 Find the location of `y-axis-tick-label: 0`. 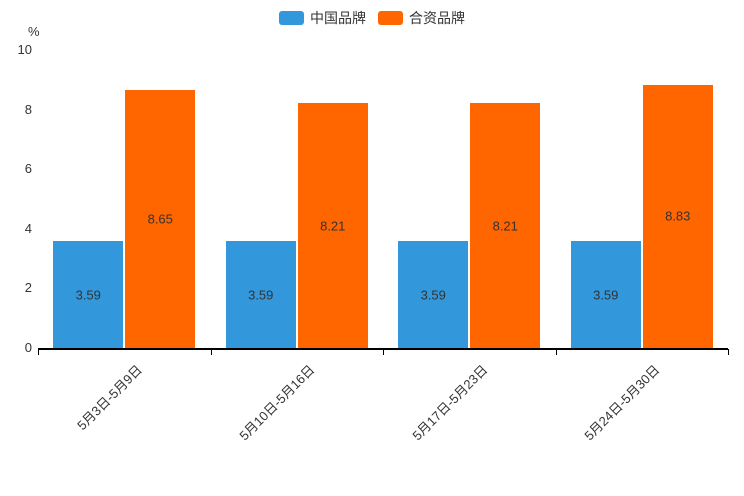

y-axis-tick-label: 0 is located at coordinates (28, 347).